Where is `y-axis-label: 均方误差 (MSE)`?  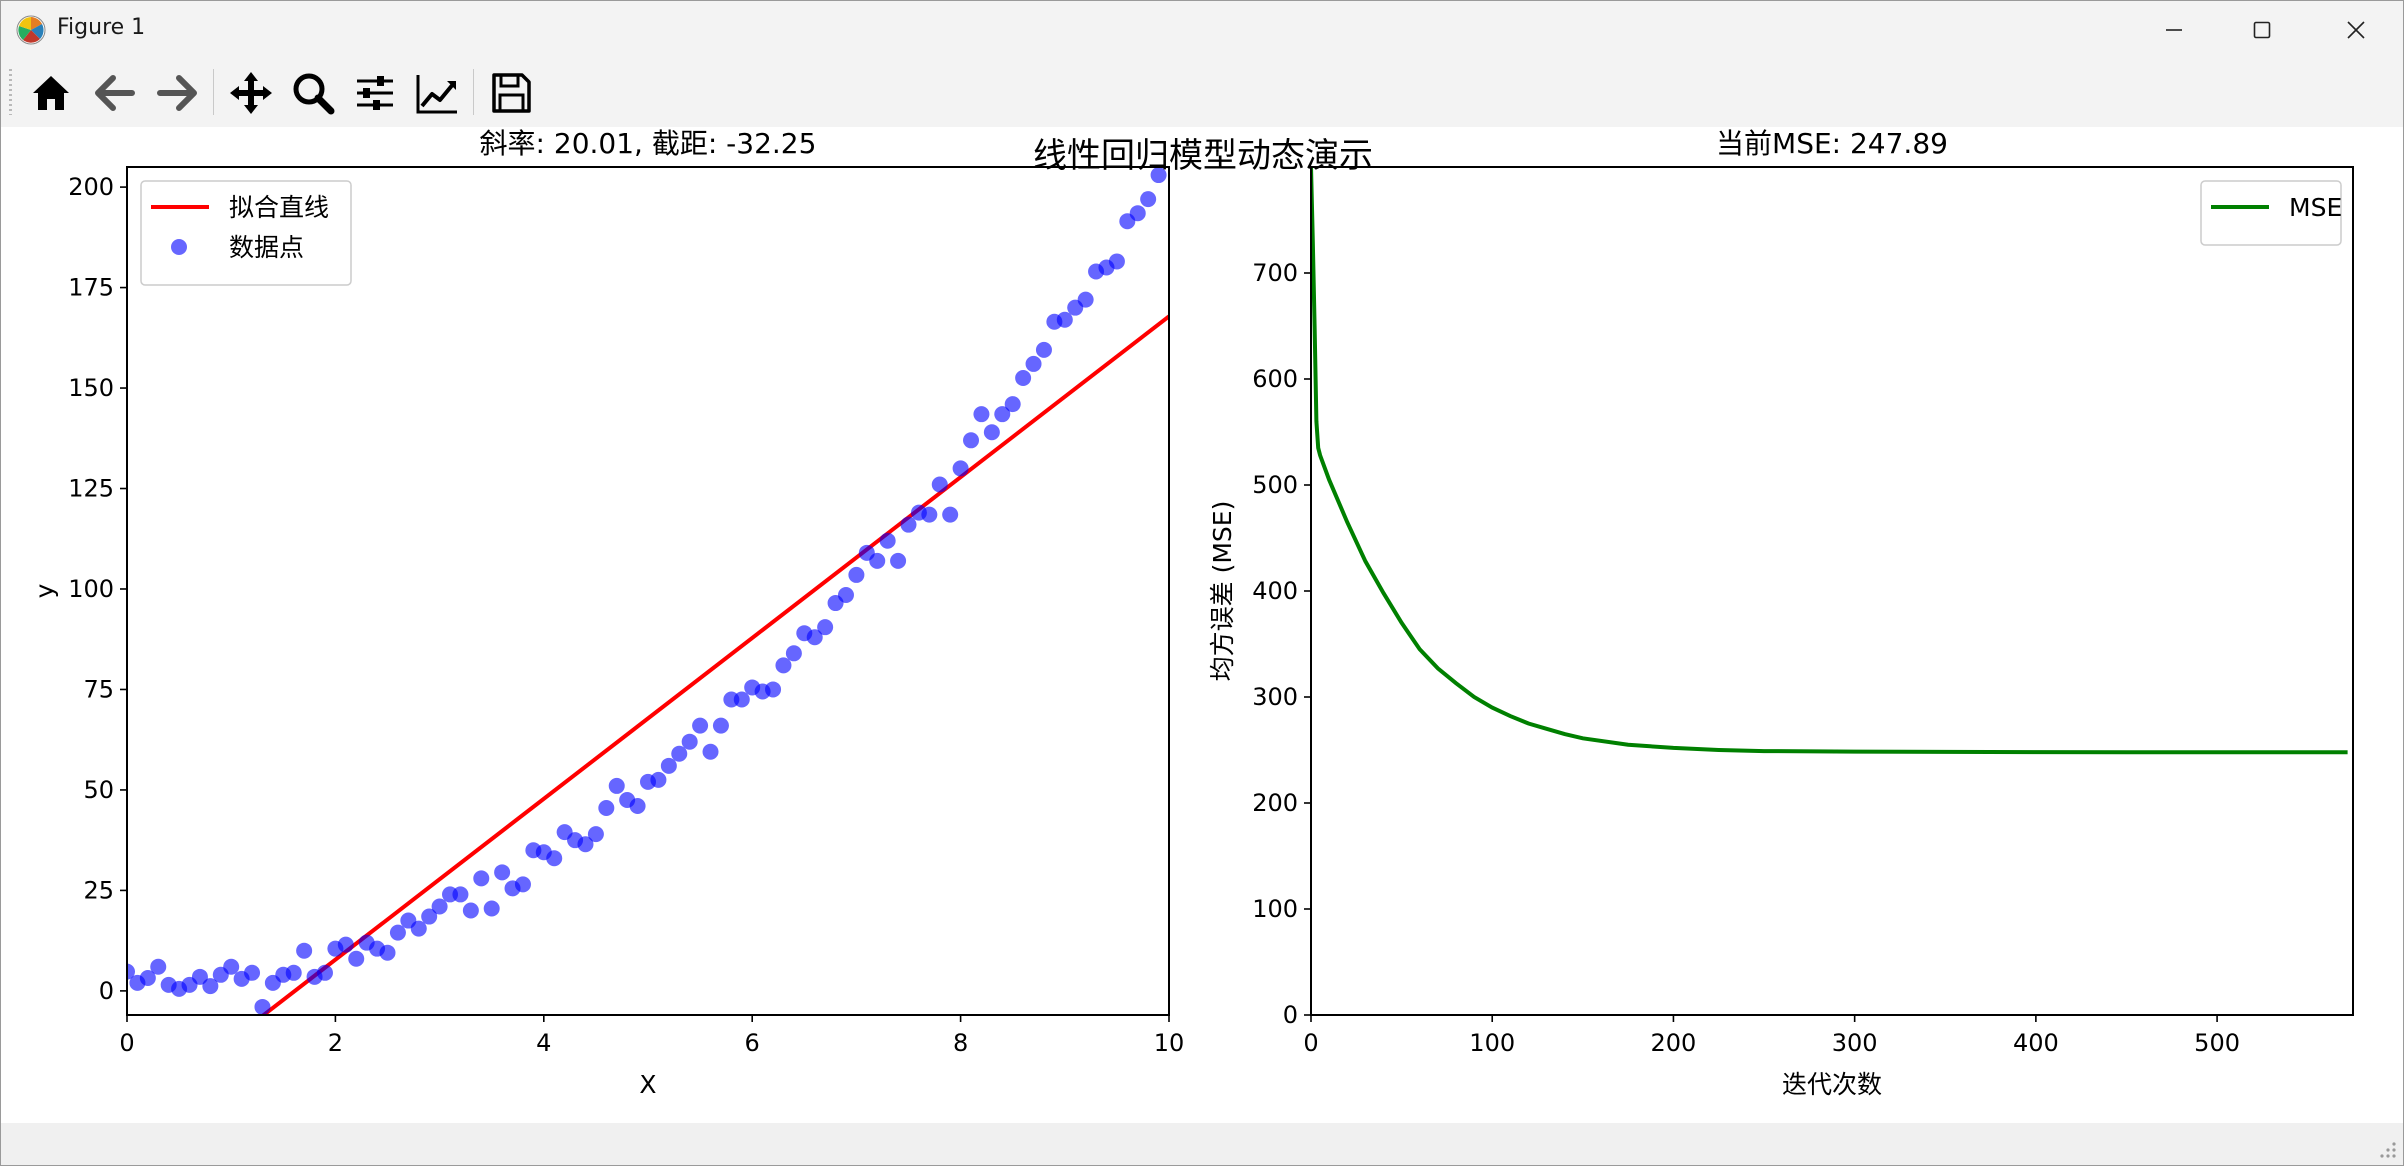 y-axis-label: 均方误差 (MSE) is located at coordinates (1222, 591).